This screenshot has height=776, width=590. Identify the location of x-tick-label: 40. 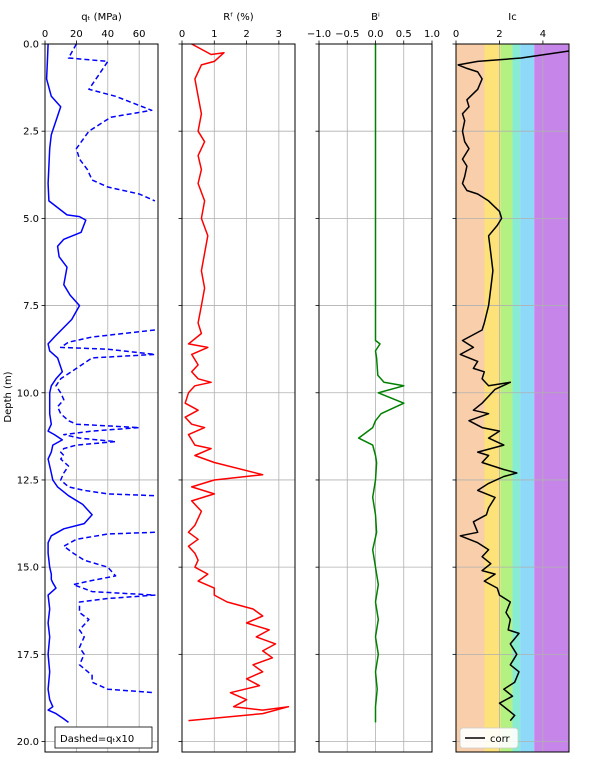
(107, 34).